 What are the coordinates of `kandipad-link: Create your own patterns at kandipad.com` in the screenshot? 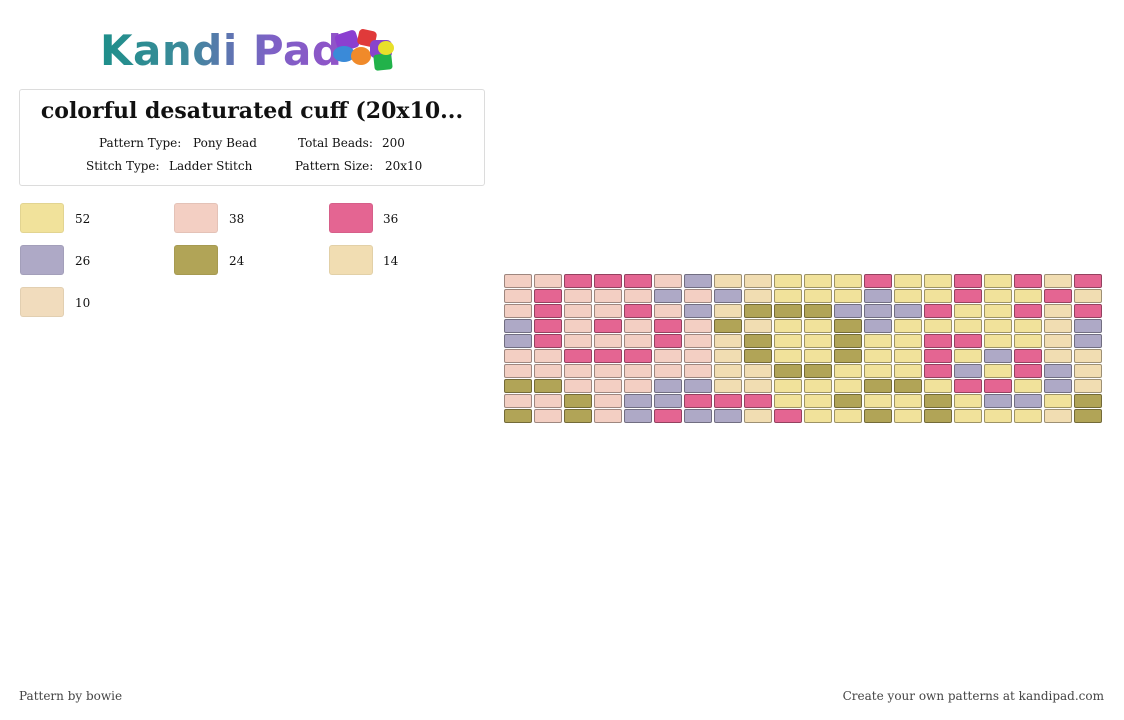 It's located at (973, 696).